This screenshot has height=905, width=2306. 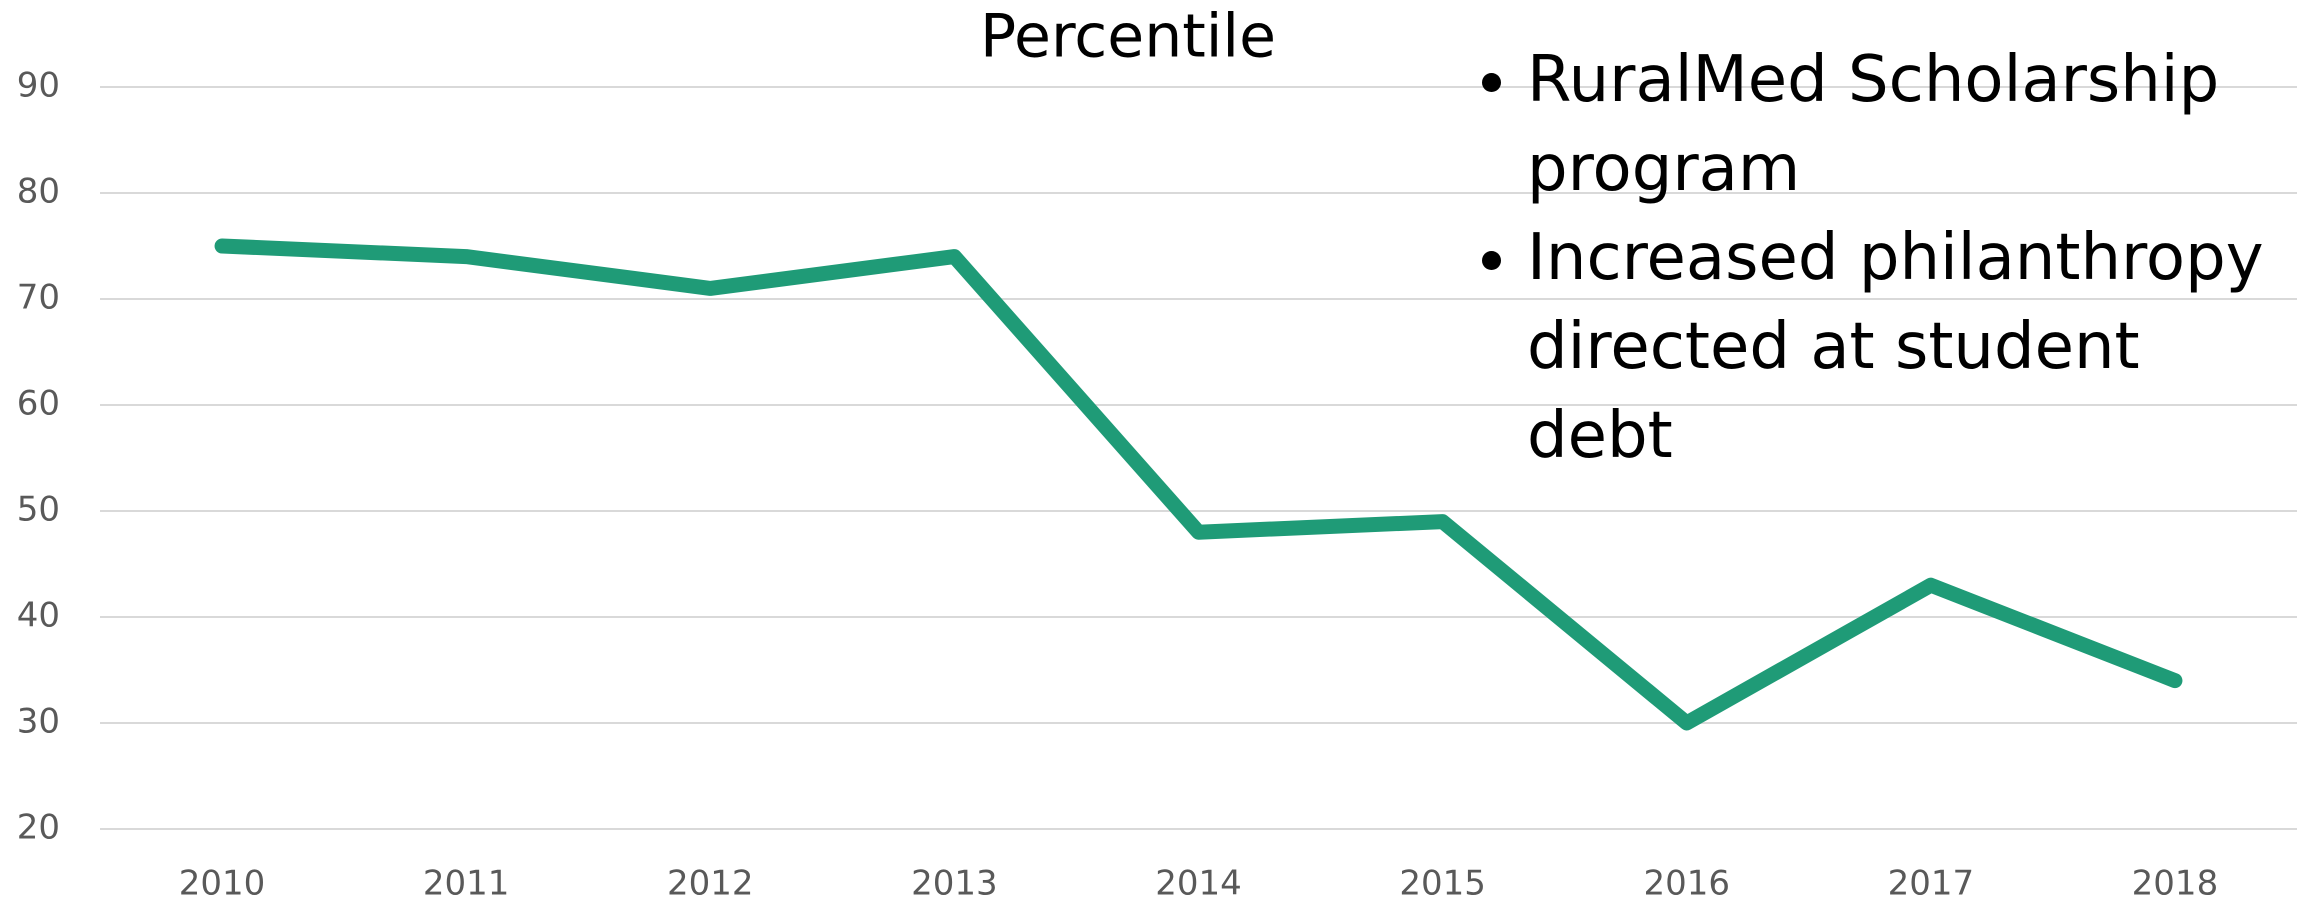 What do you see at coordinates (1128, 37) in the screenshot?
I see `chart-title: Percentile` at bounding box center [1128, 37].